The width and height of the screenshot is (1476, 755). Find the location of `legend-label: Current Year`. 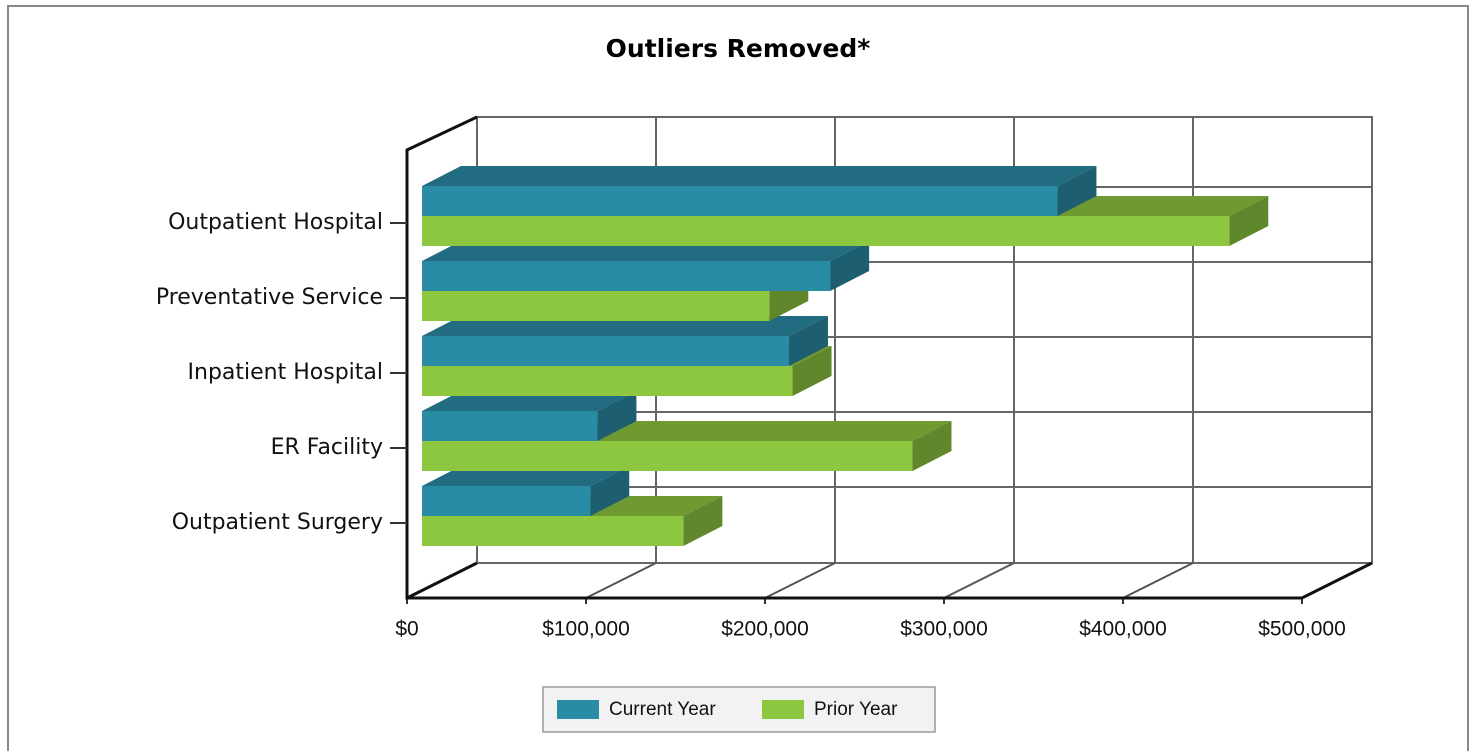

legend-label: Current Year is located at coordinates (662, 709).